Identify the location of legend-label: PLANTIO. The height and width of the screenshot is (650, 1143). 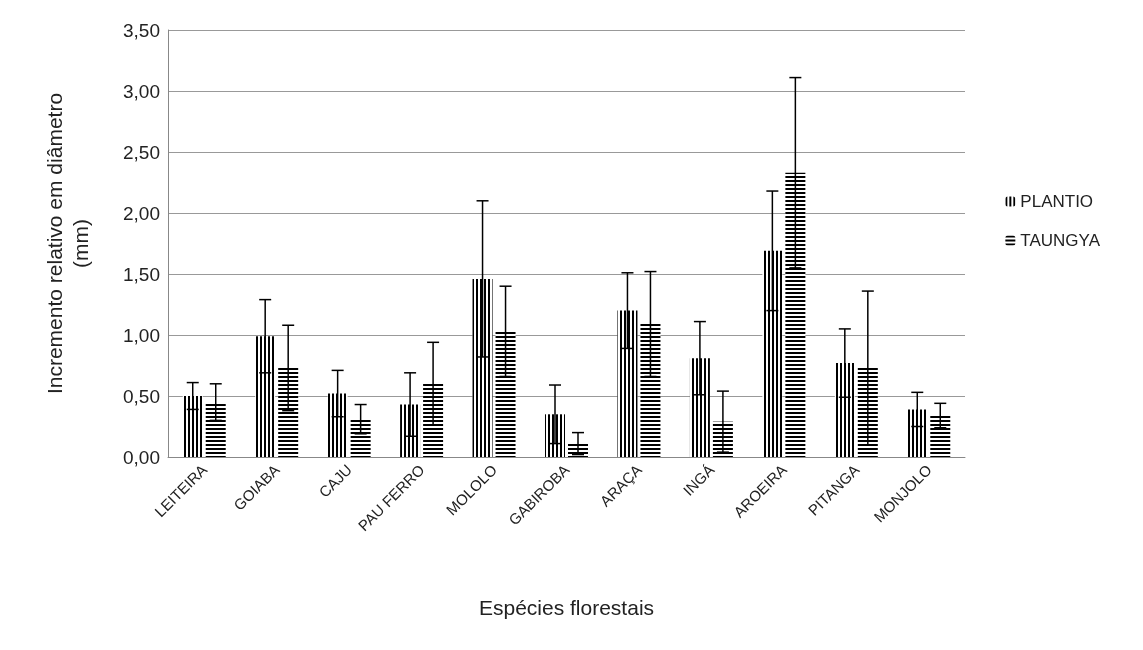
(1057, 201).